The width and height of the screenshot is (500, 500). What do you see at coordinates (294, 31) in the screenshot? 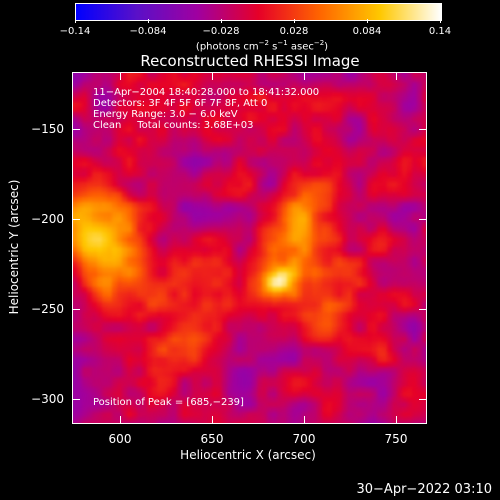
I see `colorbar-tick-label: 0.028` at bounding box center [294, 31].